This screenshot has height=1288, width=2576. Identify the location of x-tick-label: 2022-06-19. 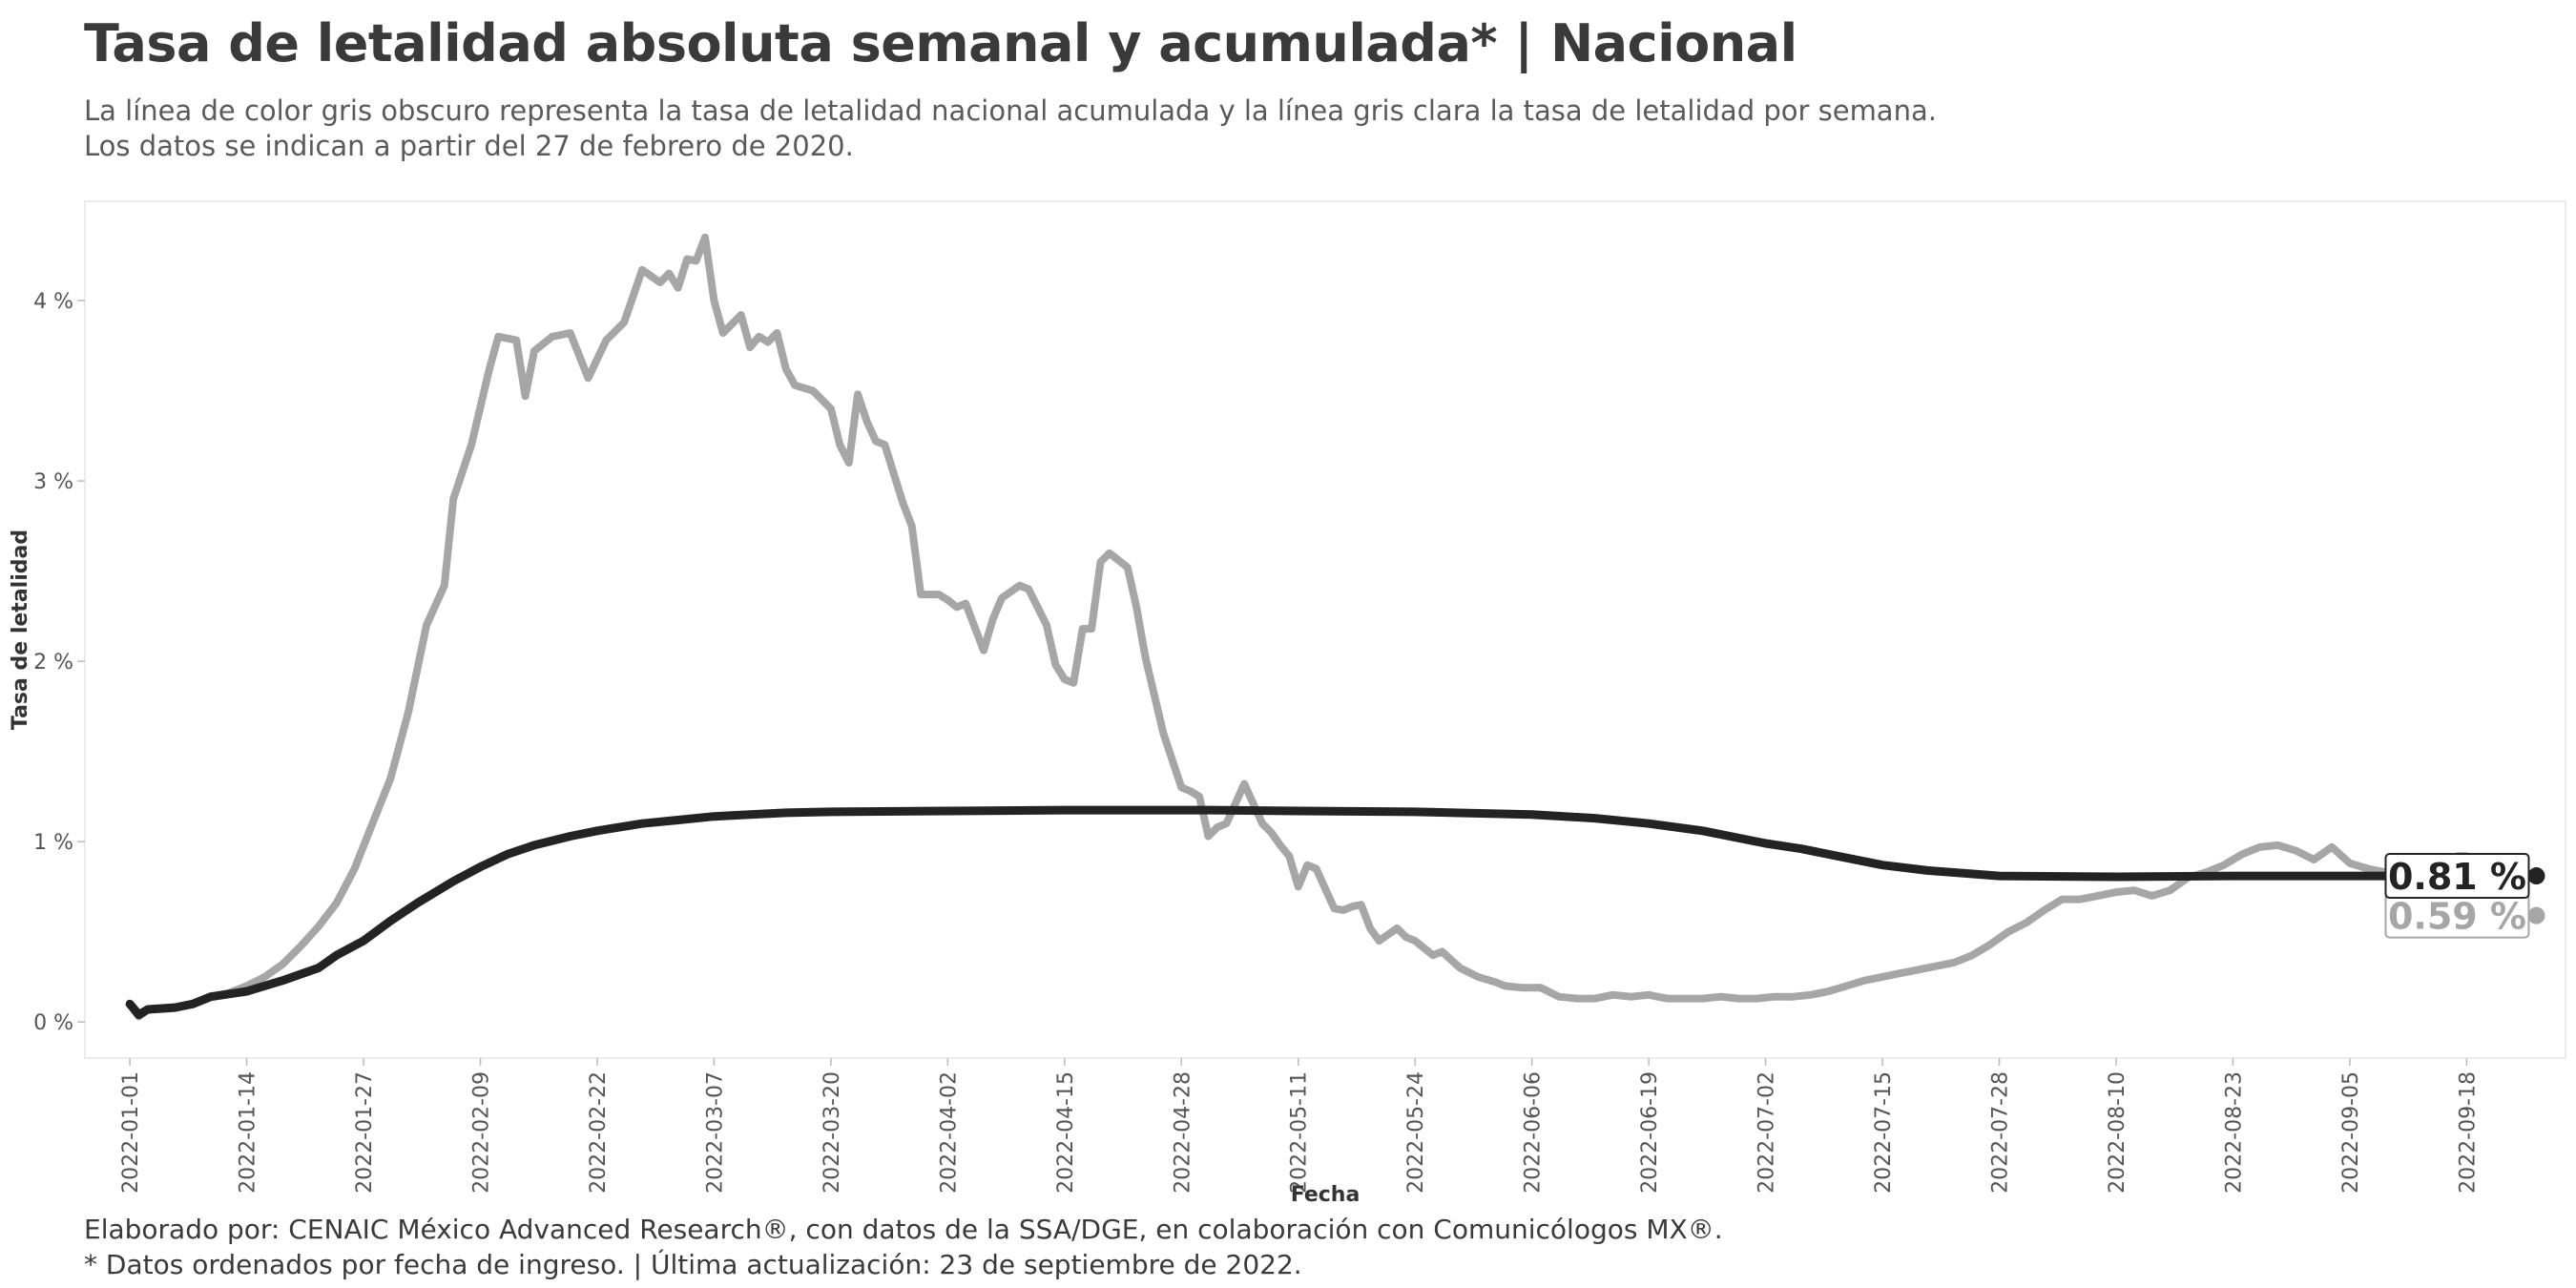
(1650, 1132).